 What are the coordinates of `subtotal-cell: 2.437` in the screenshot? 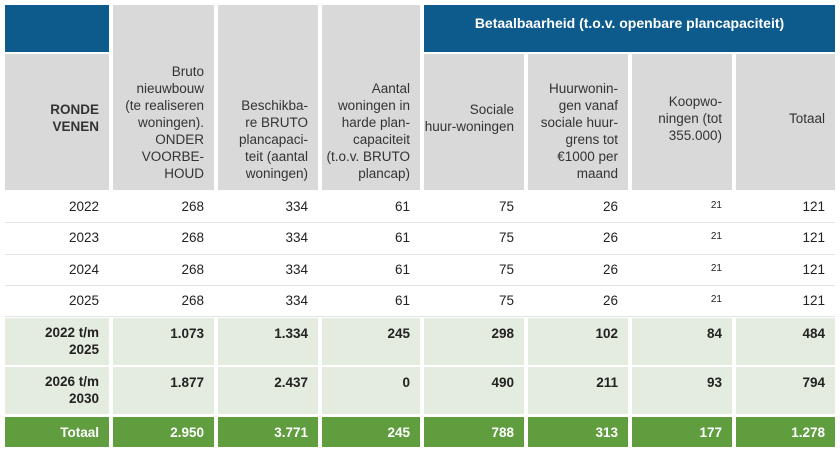 It's located at (268, 390).